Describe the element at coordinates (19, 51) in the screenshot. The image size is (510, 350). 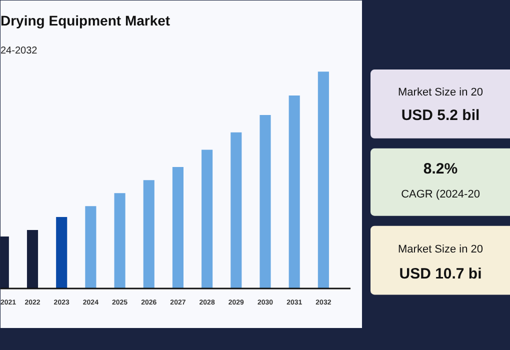
I see `chart-subtitle: 24-2032` at that location.